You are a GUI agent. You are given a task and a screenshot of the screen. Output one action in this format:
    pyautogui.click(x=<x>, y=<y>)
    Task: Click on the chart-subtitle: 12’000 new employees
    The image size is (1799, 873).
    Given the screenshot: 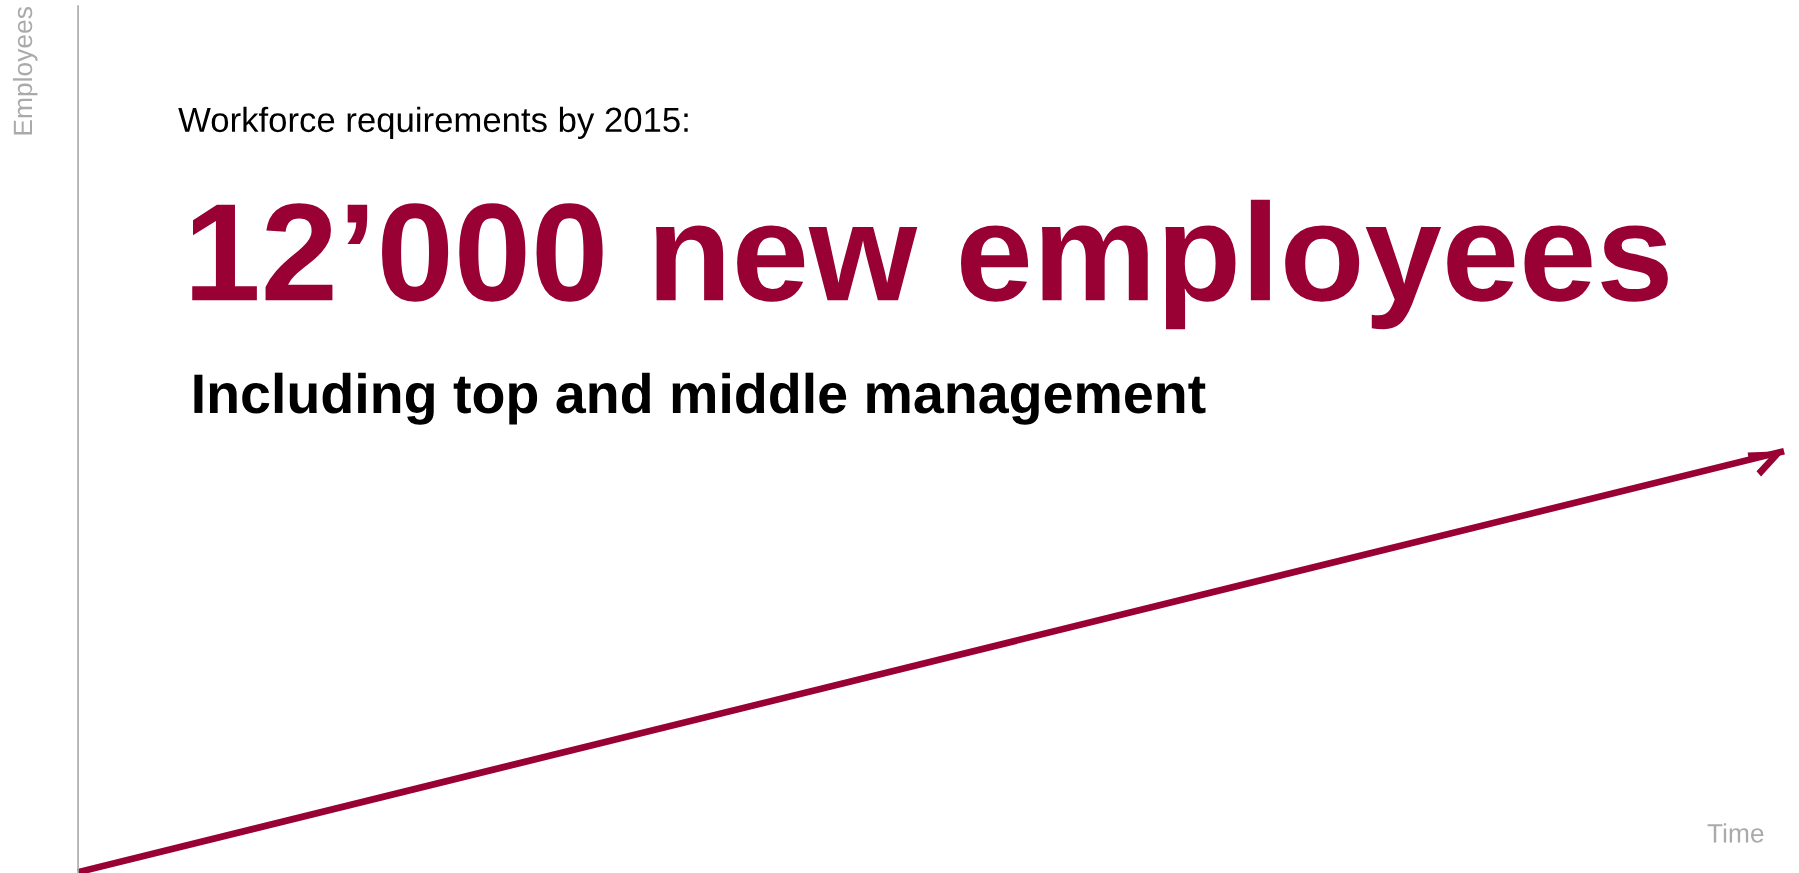 What is the action you would take?
    pyautogui.click(x=930, y=264)
    